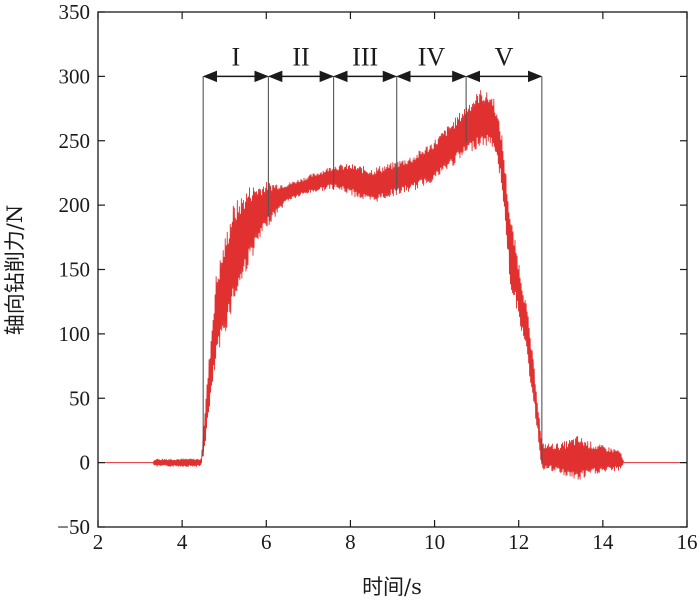 Image resolution: width=700 pixels, height=602 pixels. Describe the element at coordinates (182, 542) in the screenshot. I see `x-tick-label: 4` at that location.